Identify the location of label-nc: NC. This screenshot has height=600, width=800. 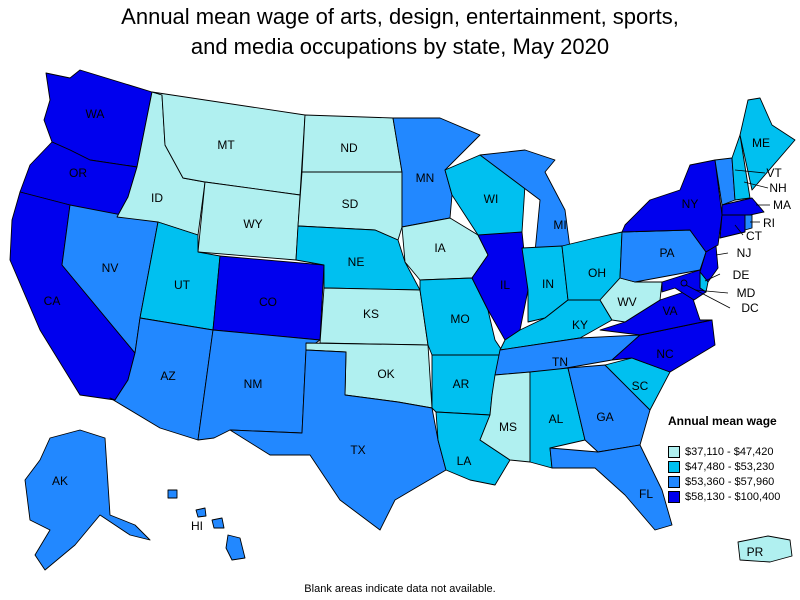
(665, 354).